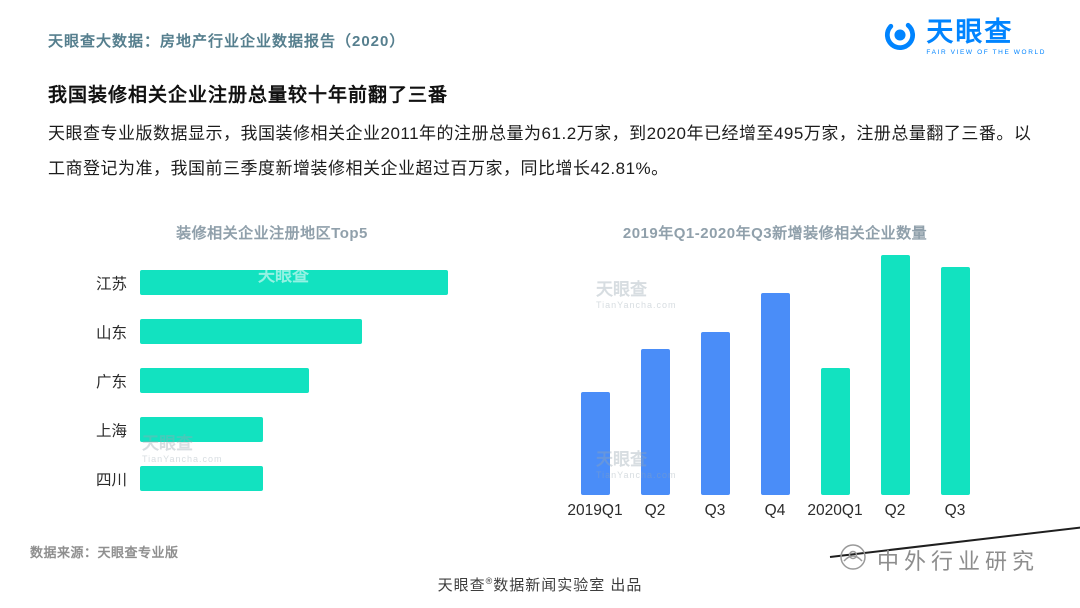 The height and width of the screenshot is (608, 1080). I want to click on hbar-chart: 江苏山东广东上海四川, so click(296, 380).